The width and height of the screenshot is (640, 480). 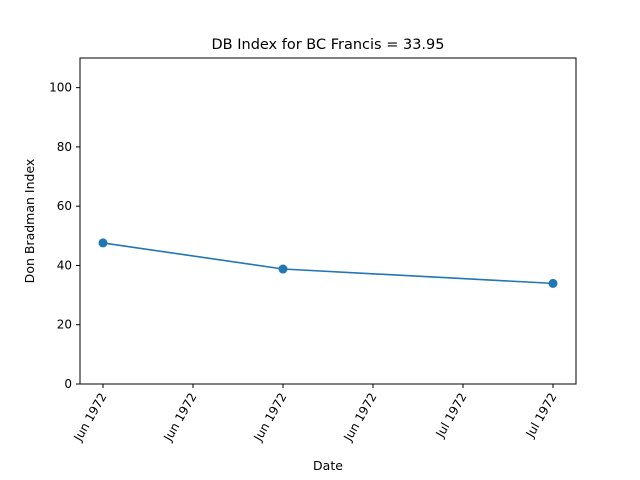 What do you see at coordinates (60, 88) in the screenshot?
I see `y-tick-label: 100` at bounding box center [60, 88].